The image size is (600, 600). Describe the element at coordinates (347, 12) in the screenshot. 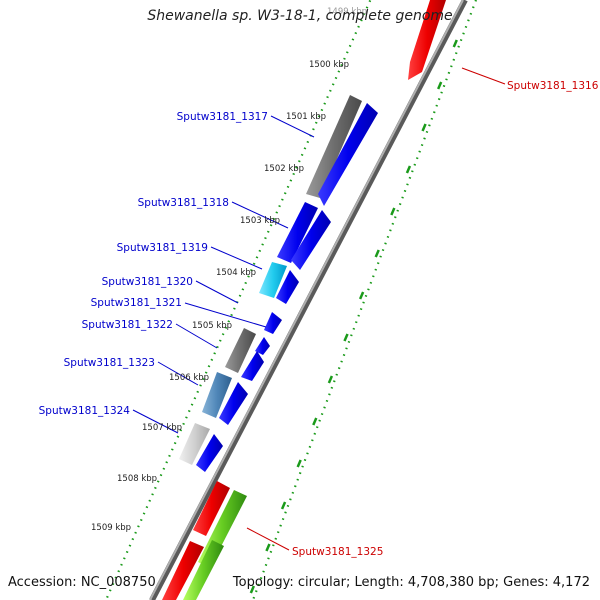

I see `ruler-tick-label: 1499 kbp` at that location.